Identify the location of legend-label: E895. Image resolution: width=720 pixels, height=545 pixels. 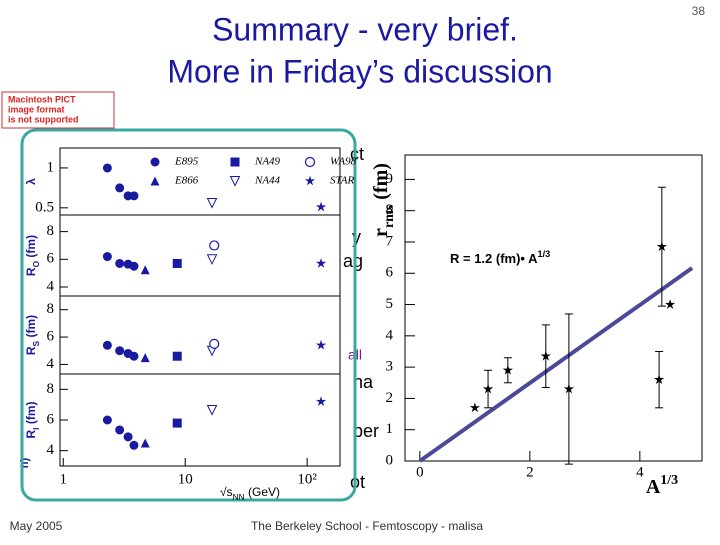
(186, 162).